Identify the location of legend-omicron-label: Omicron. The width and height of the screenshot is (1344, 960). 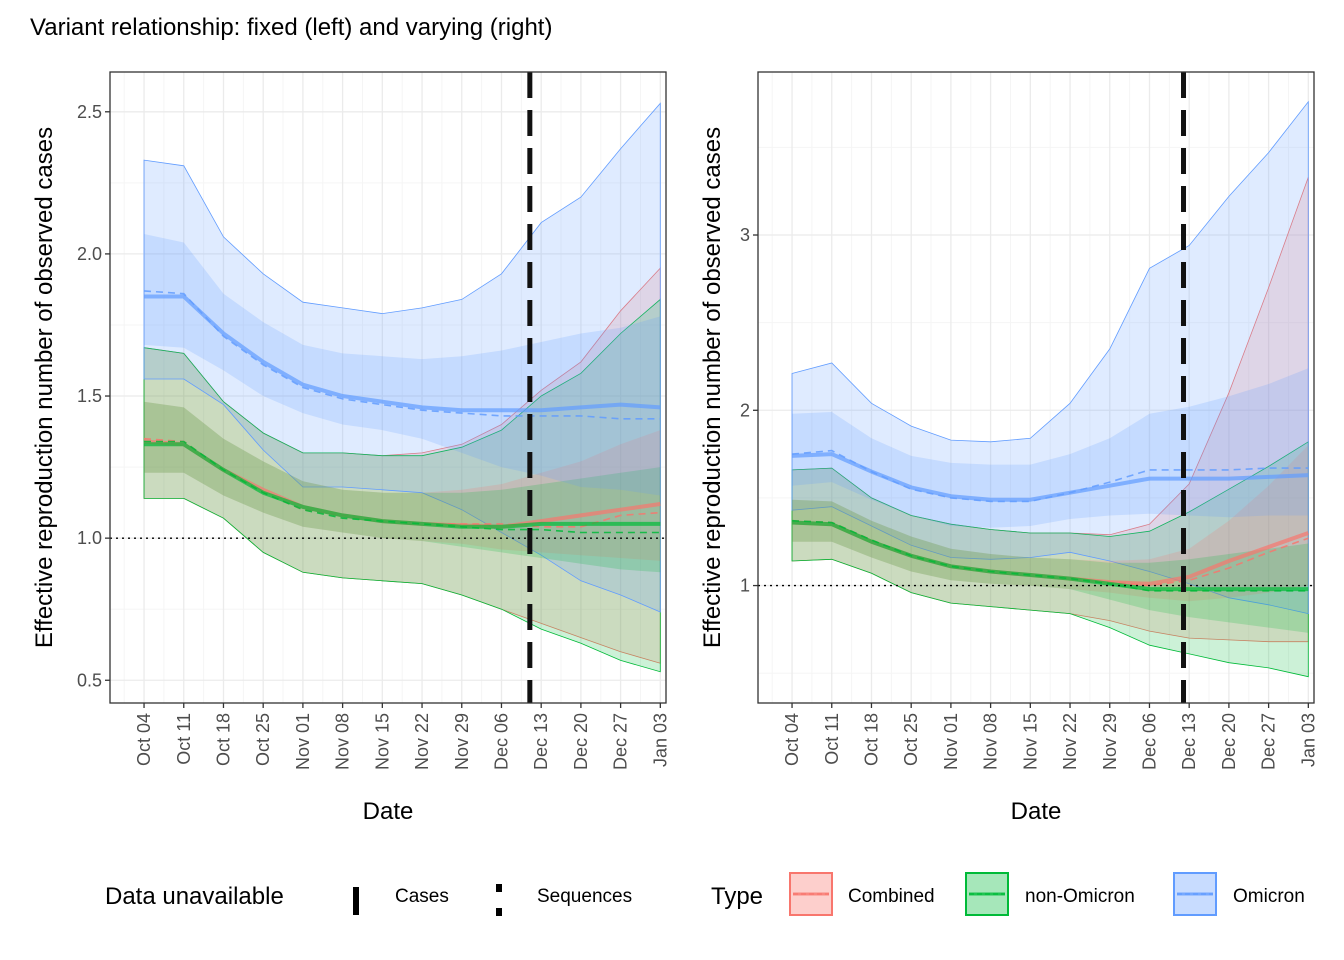
(1269, 896).